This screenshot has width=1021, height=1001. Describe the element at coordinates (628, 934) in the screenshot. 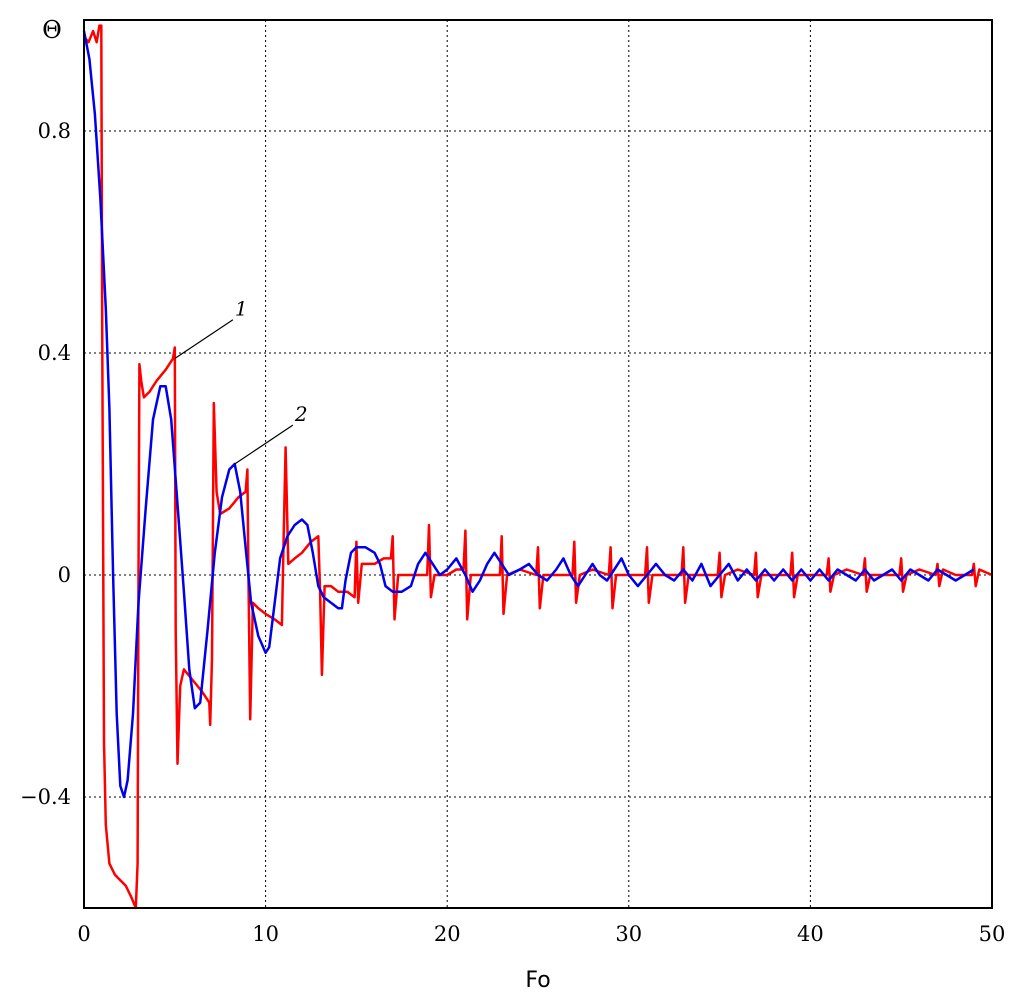

I see `x-tick-label: 30` at that location.